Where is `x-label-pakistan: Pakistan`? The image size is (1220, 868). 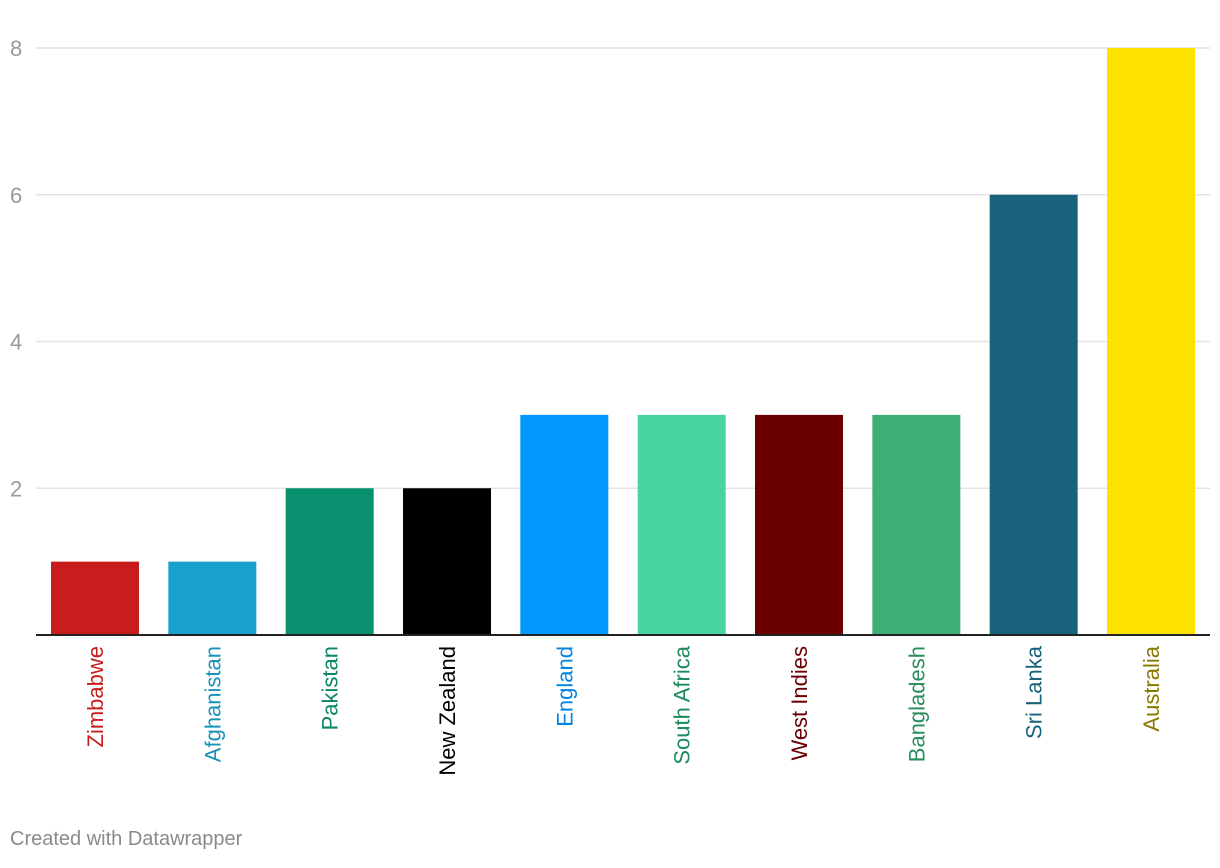 x-label-pakistan: Pakistan is located at coordinates (330, 688).